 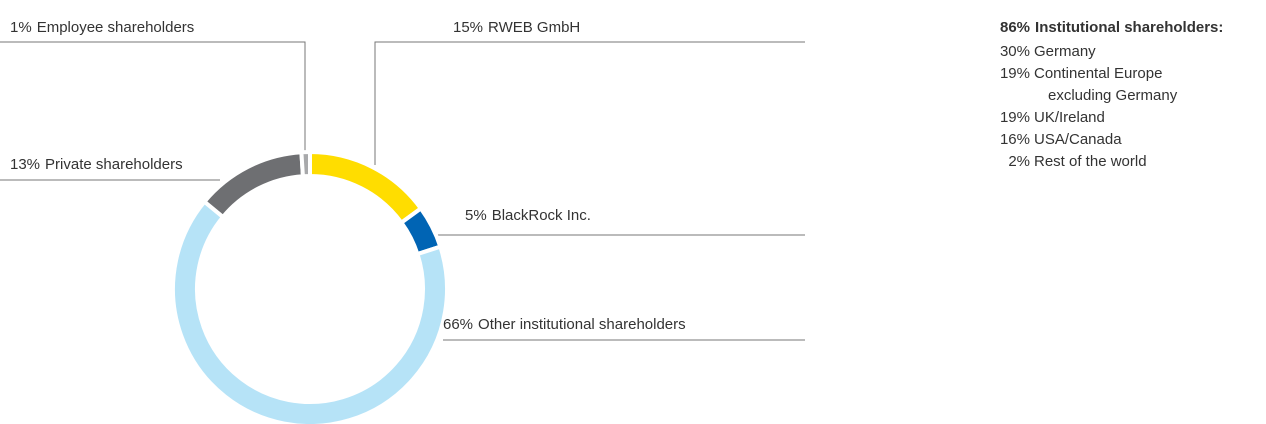 I want to click on breakdown-name: Continental Europe, so click(x=1098, y=73).